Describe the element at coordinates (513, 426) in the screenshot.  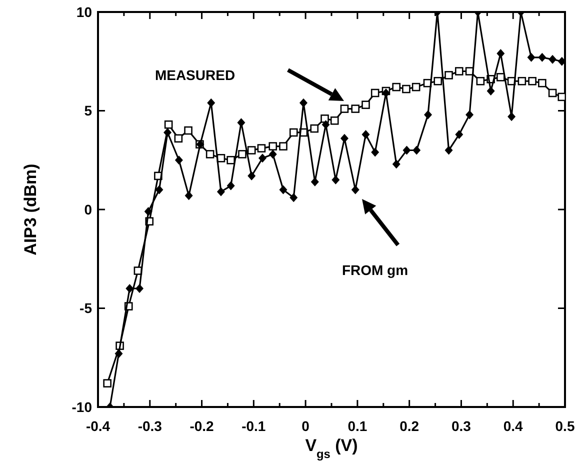
I see `x-tick-label: 0.4` at that location.